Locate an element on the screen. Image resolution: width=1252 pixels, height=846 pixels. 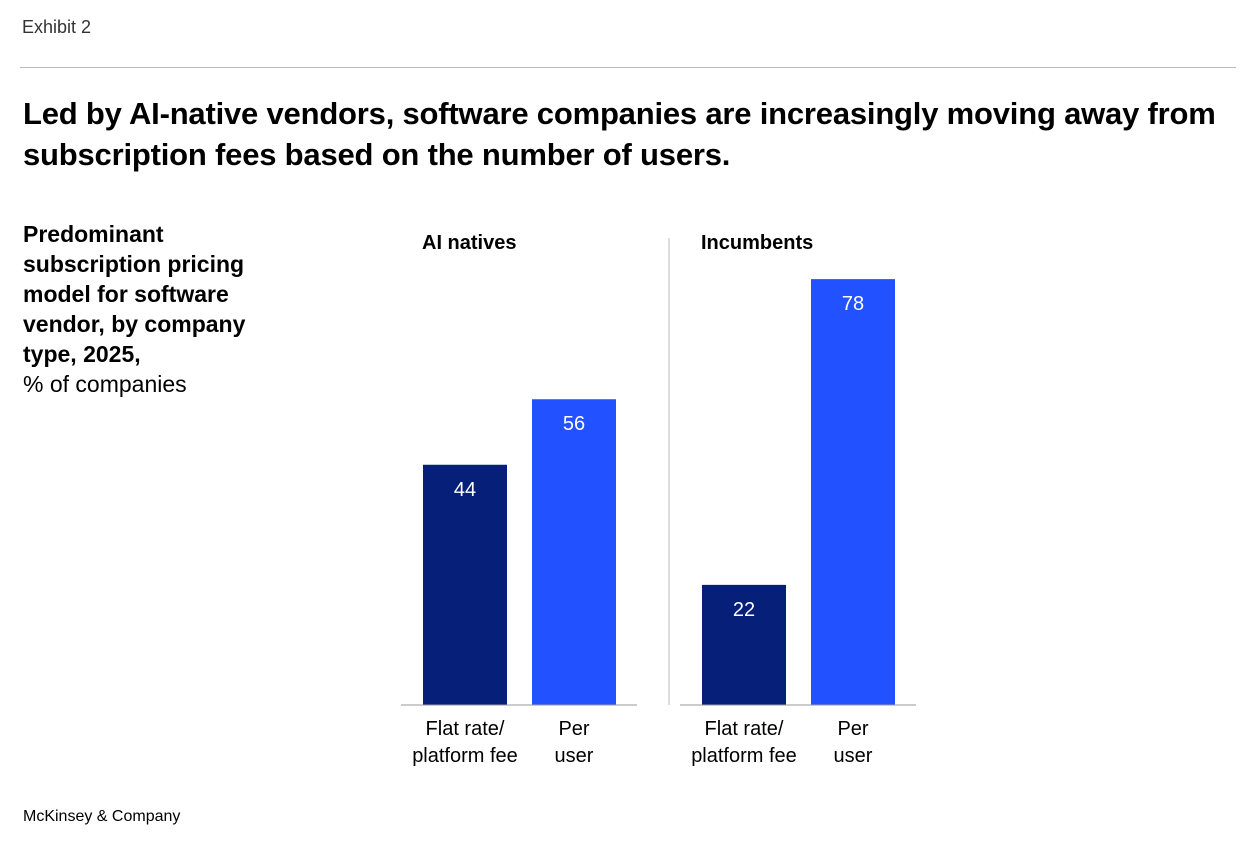
group-label: AI natives is located at coordinates (469, 243).